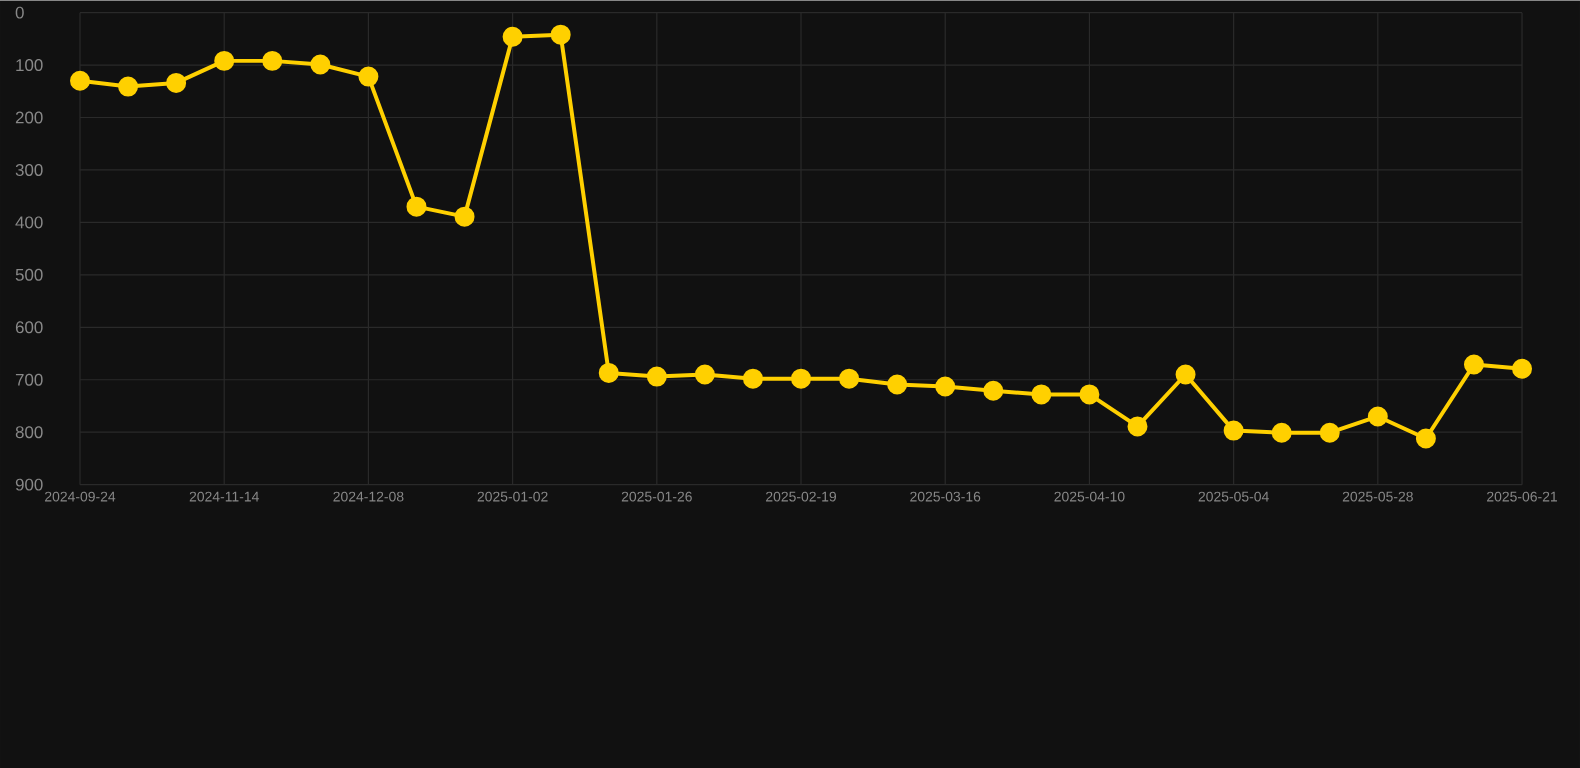  What do you see at coordinates (29, 484) in the screenshot?
I see `y-tick-label: 900` at bounding box center [29, 484].